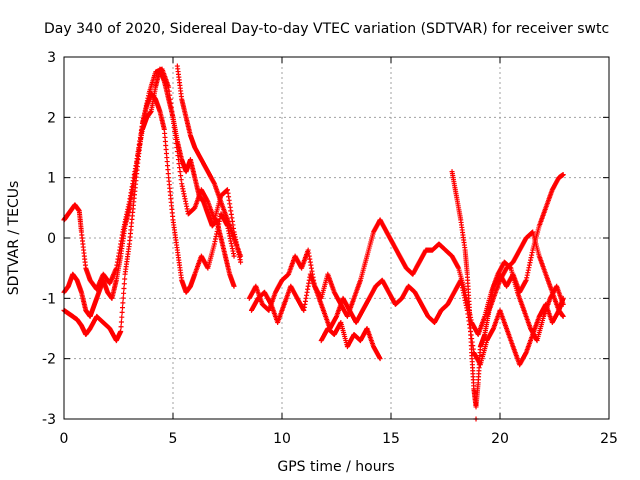 Image resolution: width=640 pixels, height=480 pixels. Describe the element at coordinates (64, 439) in the screenshot. I see `x-tick-label: 0` at that location.